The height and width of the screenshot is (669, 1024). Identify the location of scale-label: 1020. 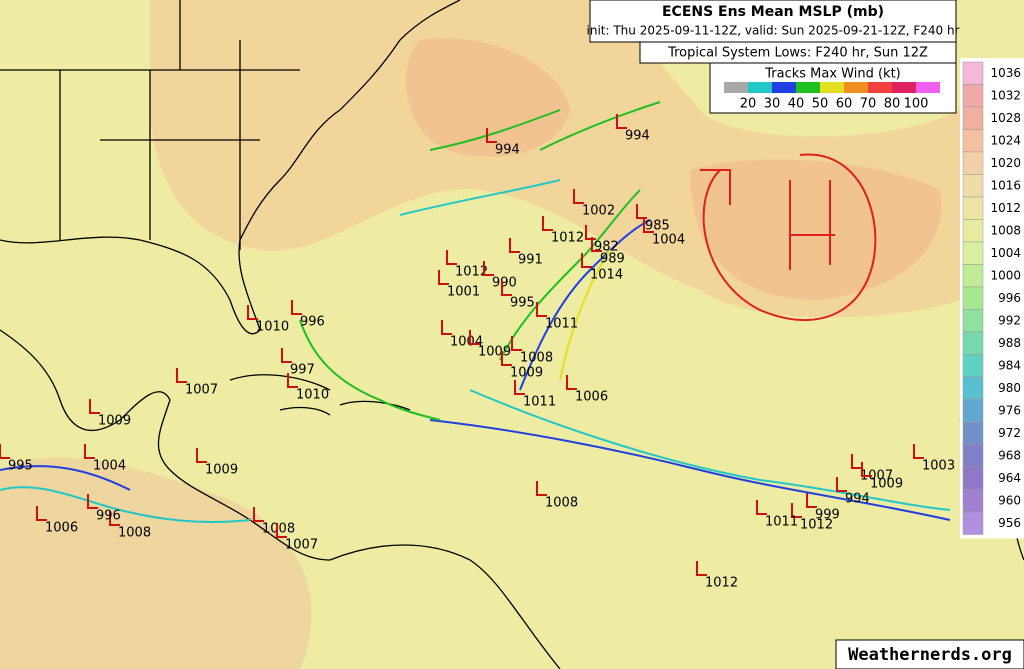
(1005, 163).